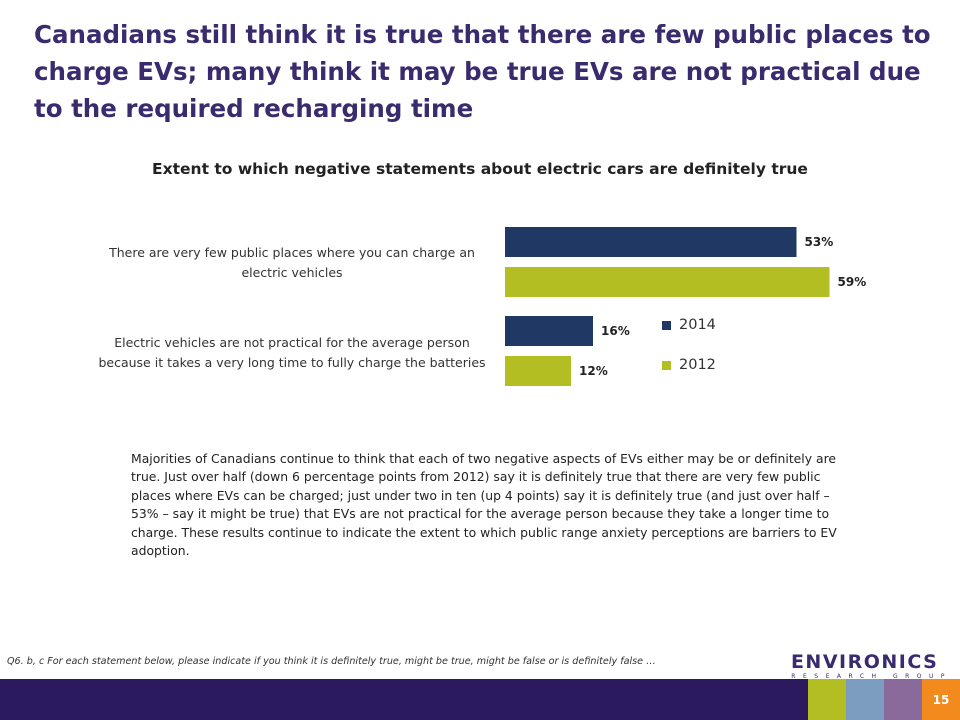  What do you see at coordinates (667, 282) in the screenshot?
I see `bar-2012-cat1` at bounding box center [667, 282].